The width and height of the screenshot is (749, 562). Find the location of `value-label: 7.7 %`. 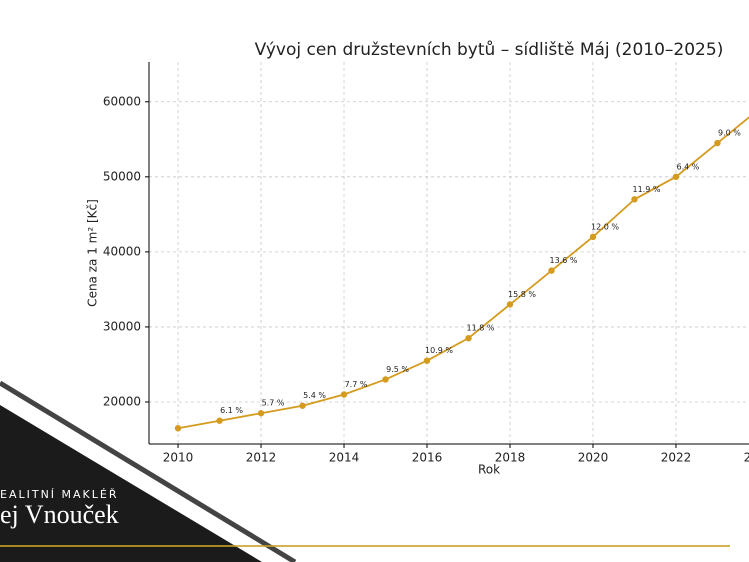

value-label: 7.7 % is located at coordinates (356, 384).